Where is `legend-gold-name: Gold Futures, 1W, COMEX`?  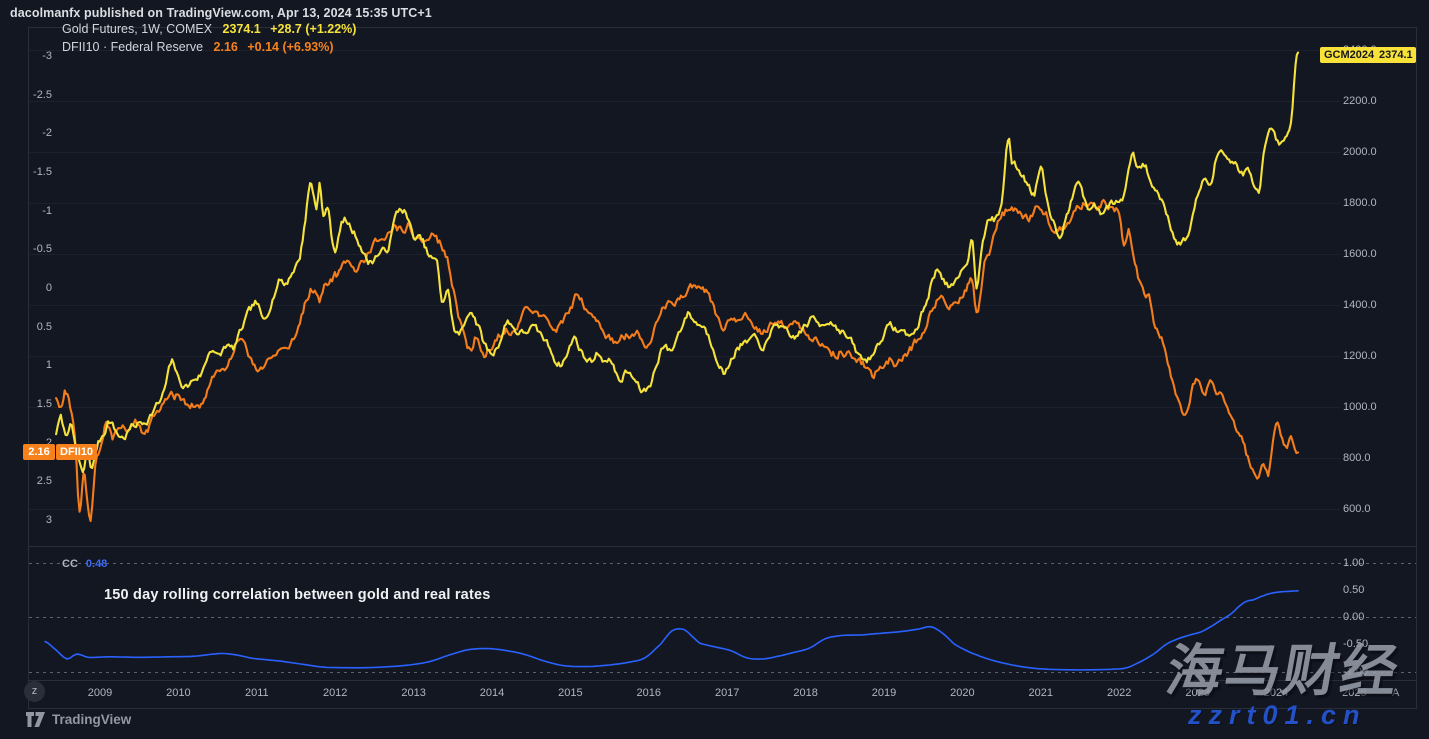 legend-gold-name: Gold Futures, 1W, COMEX is located at coordinates (137, 29).